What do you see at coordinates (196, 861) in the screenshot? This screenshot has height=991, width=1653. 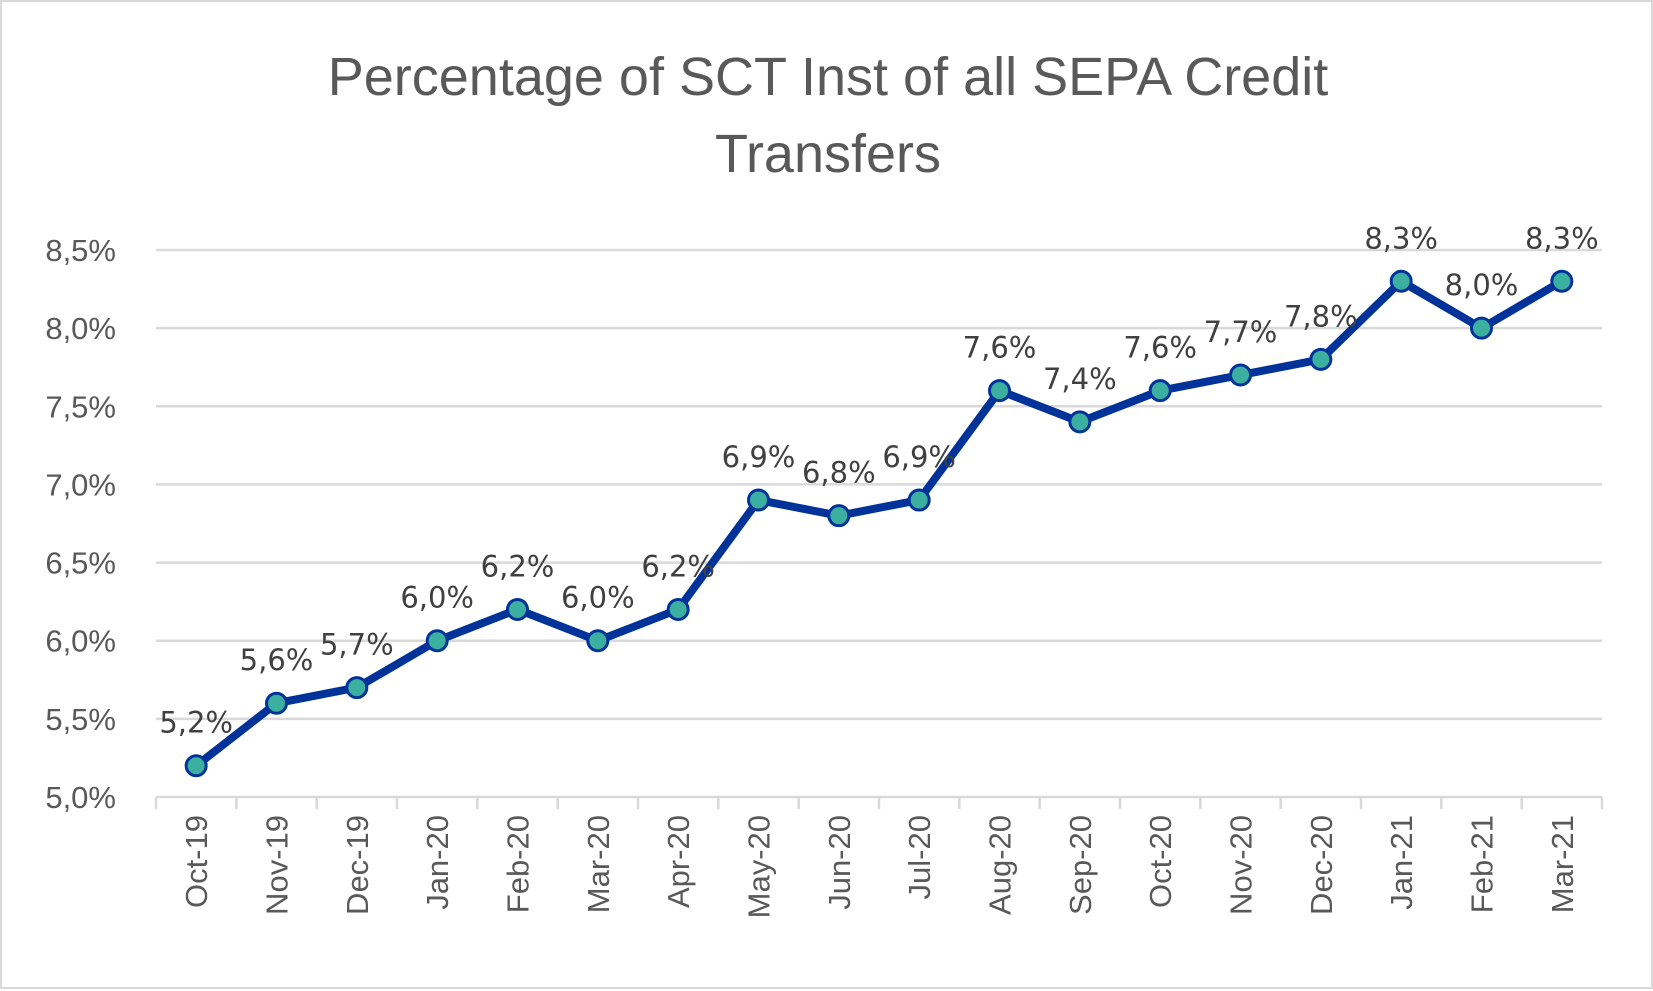 I see `x-tick-label: Oct-19` at bounding box center [196, 861].